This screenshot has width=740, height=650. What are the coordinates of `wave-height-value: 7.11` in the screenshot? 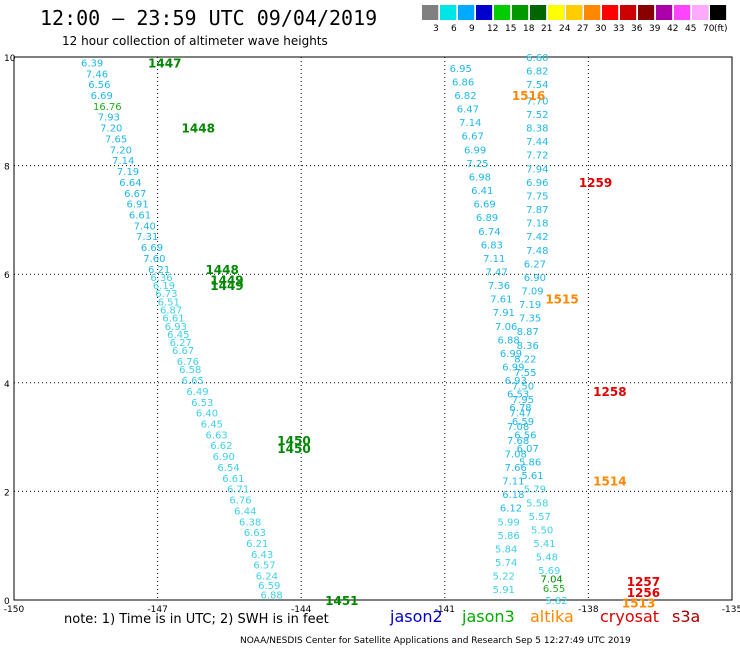 It's located at (494, 259).